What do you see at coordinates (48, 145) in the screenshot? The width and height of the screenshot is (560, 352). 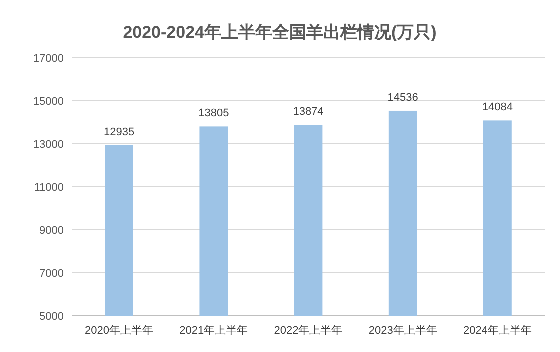 I see `y-tick-label: 13000` at bounding box center [48, 145].